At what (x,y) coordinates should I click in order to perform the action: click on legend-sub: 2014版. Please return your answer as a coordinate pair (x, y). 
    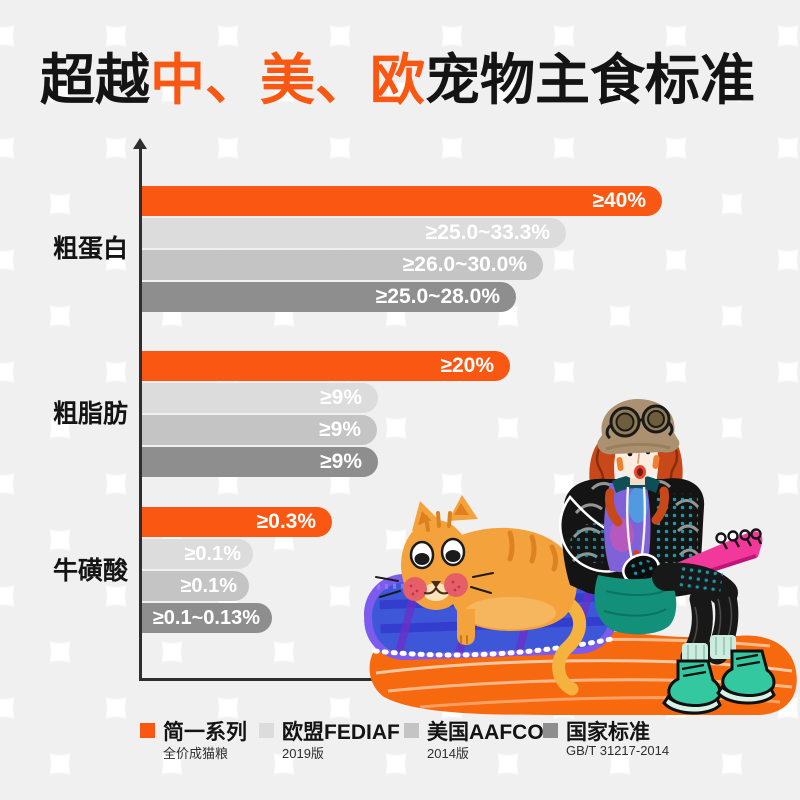
    Looking at the image, I should click on (448, 753).